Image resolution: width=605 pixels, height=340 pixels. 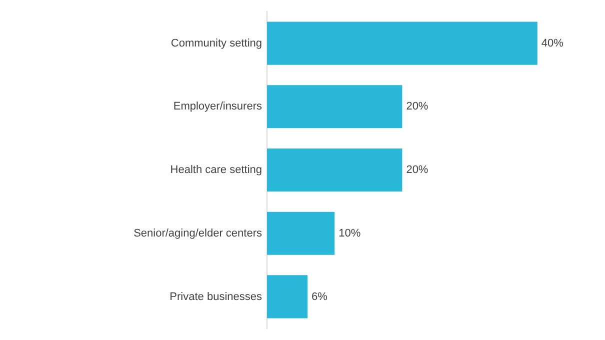 What do you see at coordinates (198, 233) in the screenshot?
I see `y-tick-label: Senior/aging/elder centers` at bounding box center [198, 233].